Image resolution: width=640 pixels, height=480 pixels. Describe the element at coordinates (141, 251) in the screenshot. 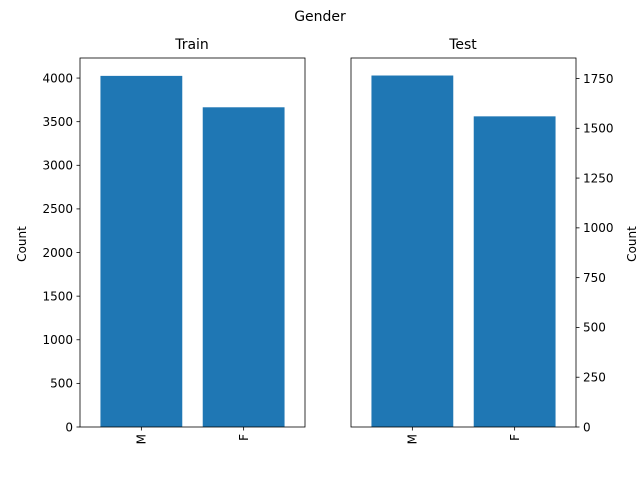

I see `train-bar-m` at that location.